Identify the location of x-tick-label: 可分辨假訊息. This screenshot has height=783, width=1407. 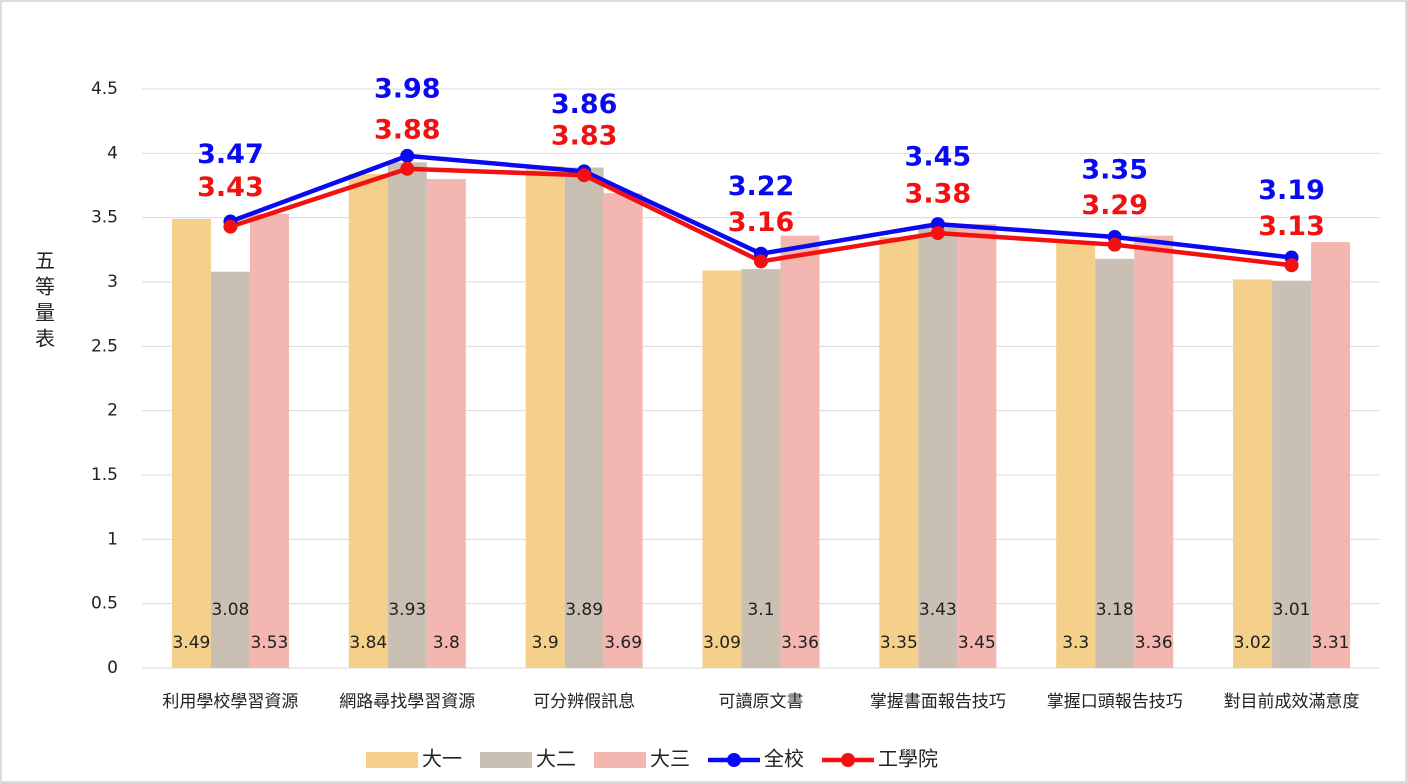
(584, 702).